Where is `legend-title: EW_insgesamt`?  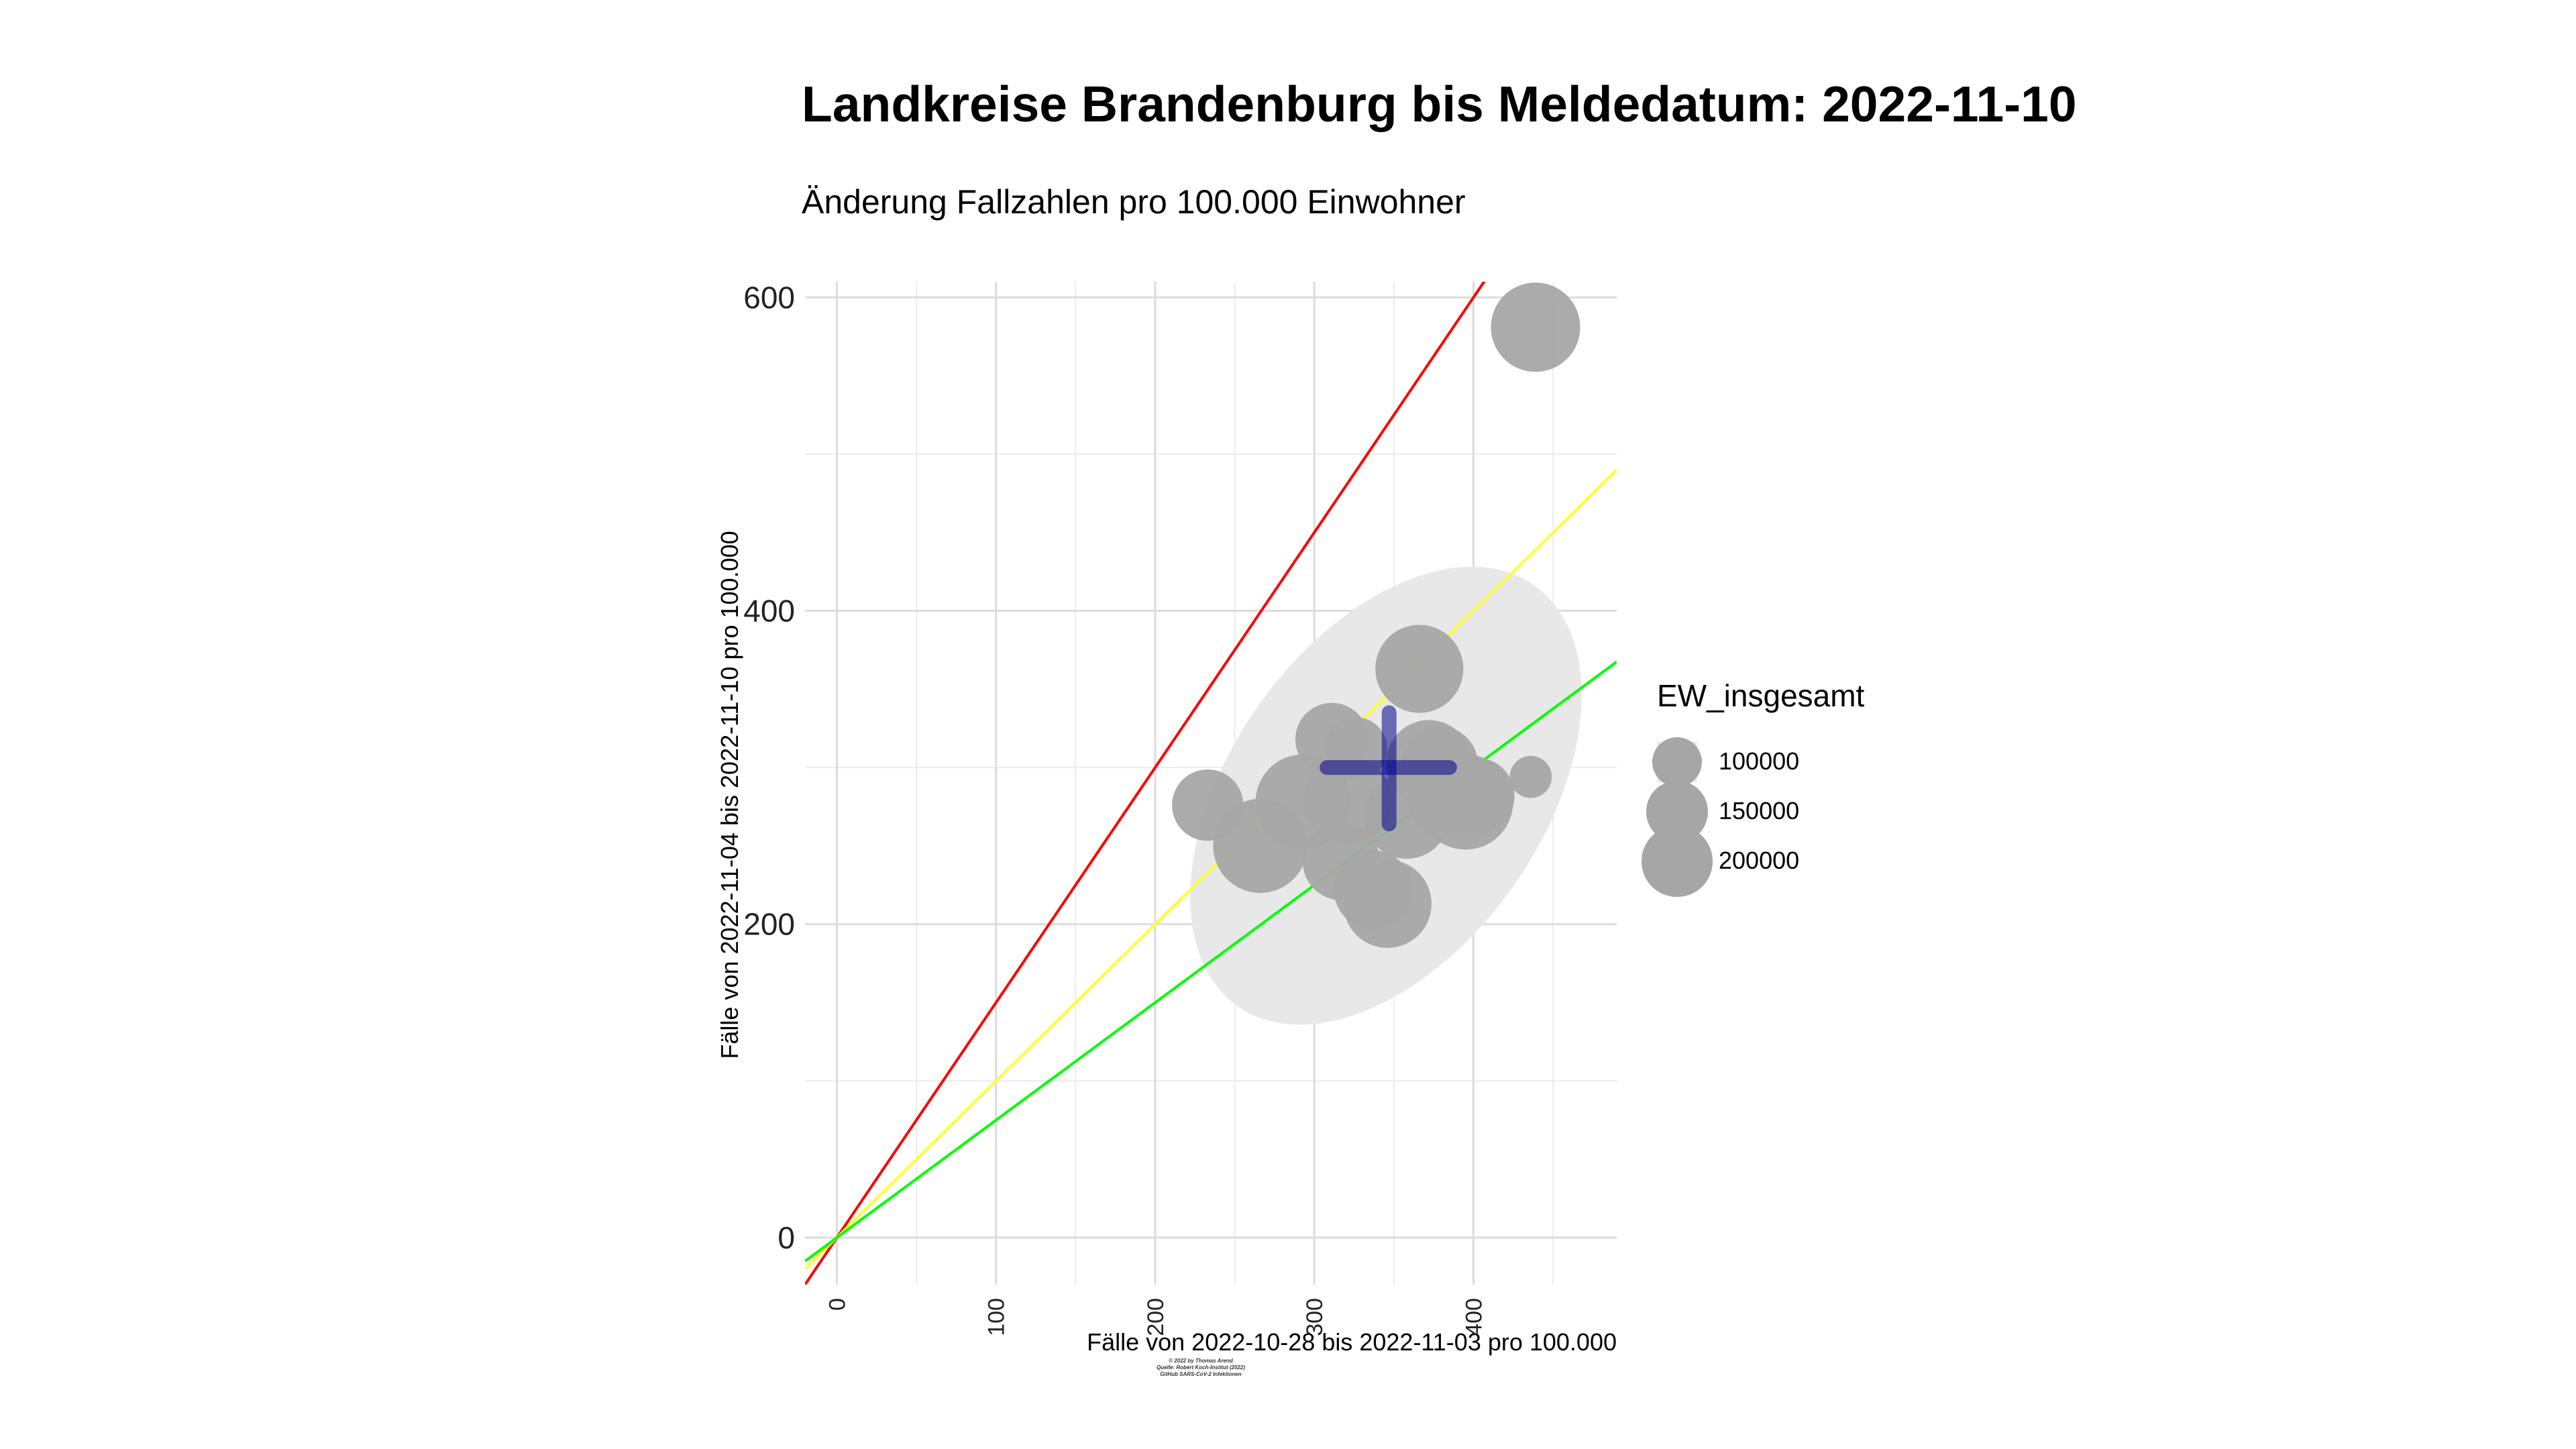 legend-title: EW_insgesamt is located at coordinates (1761, 695).